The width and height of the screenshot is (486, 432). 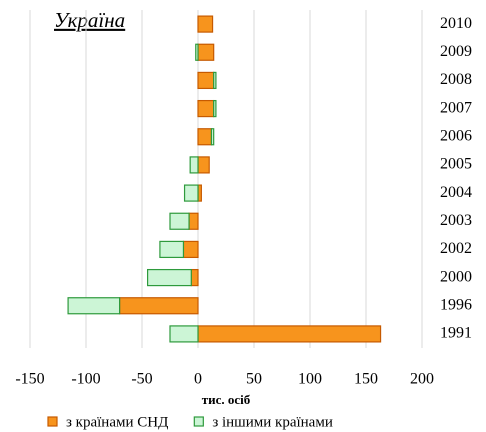 What do you see at coordinates (456, 276) in the screenshot?
I see `y-tick-label: 2000` at bounding box center [456, 276].